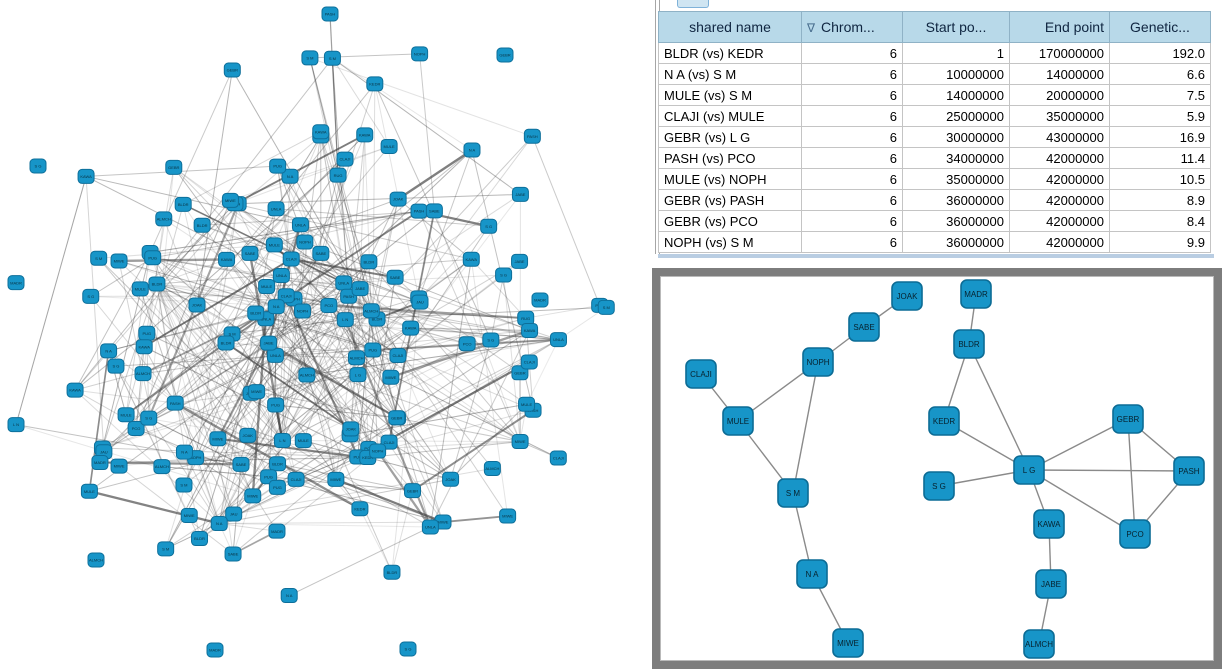 The width and height of the screenshot is (1222, 669). What do you see at coordinates (852, 95) in the screenshot?
I see `table-cell: 6` at bounding box center [852, 95].